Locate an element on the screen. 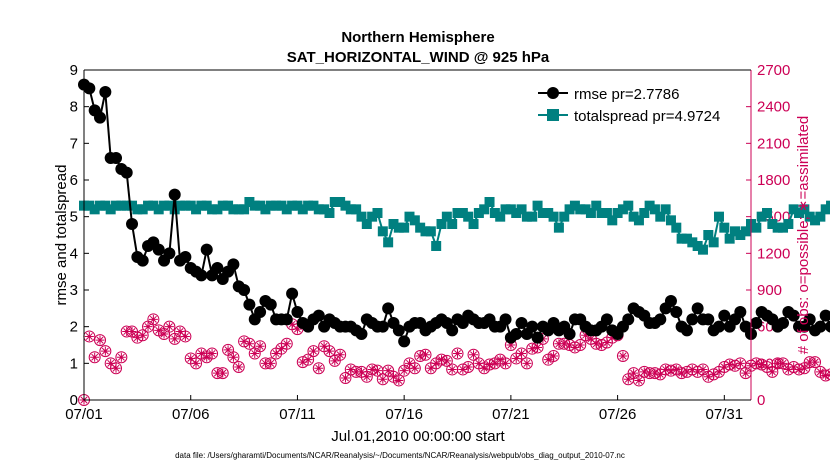  x-tick-label: 07/26 is located at coordinates (618, 414).